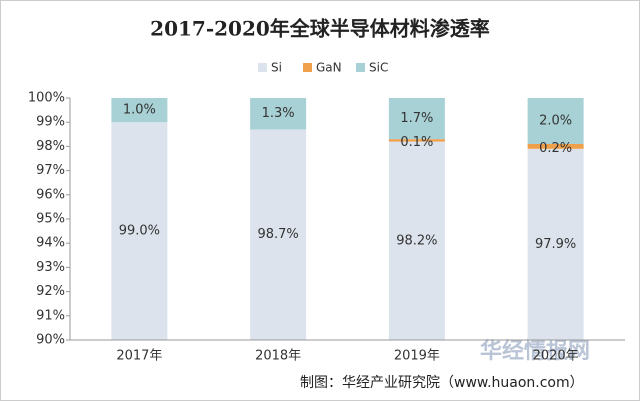  Describe the element at coordinates (50, 122) in the screenshot. I see `y-tick-label: 99%` at that location.